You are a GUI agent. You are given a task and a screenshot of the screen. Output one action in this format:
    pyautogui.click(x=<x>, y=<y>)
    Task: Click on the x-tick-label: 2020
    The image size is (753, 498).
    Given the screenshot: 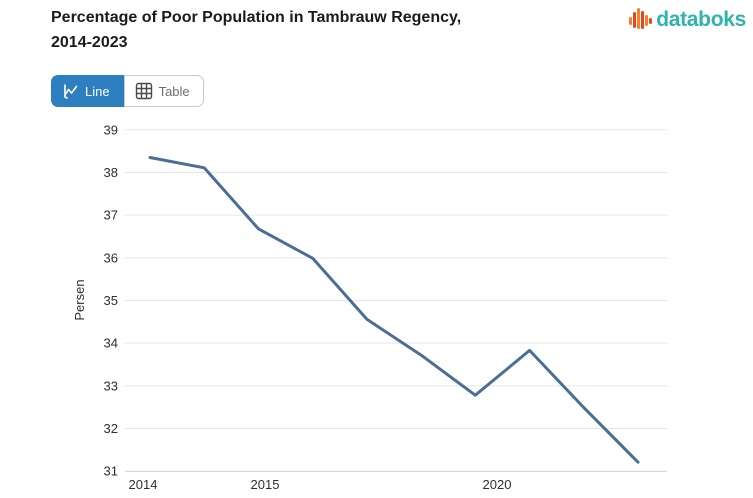 What is the action you would take?
    pyautogui.click(x=497, y=484)
    